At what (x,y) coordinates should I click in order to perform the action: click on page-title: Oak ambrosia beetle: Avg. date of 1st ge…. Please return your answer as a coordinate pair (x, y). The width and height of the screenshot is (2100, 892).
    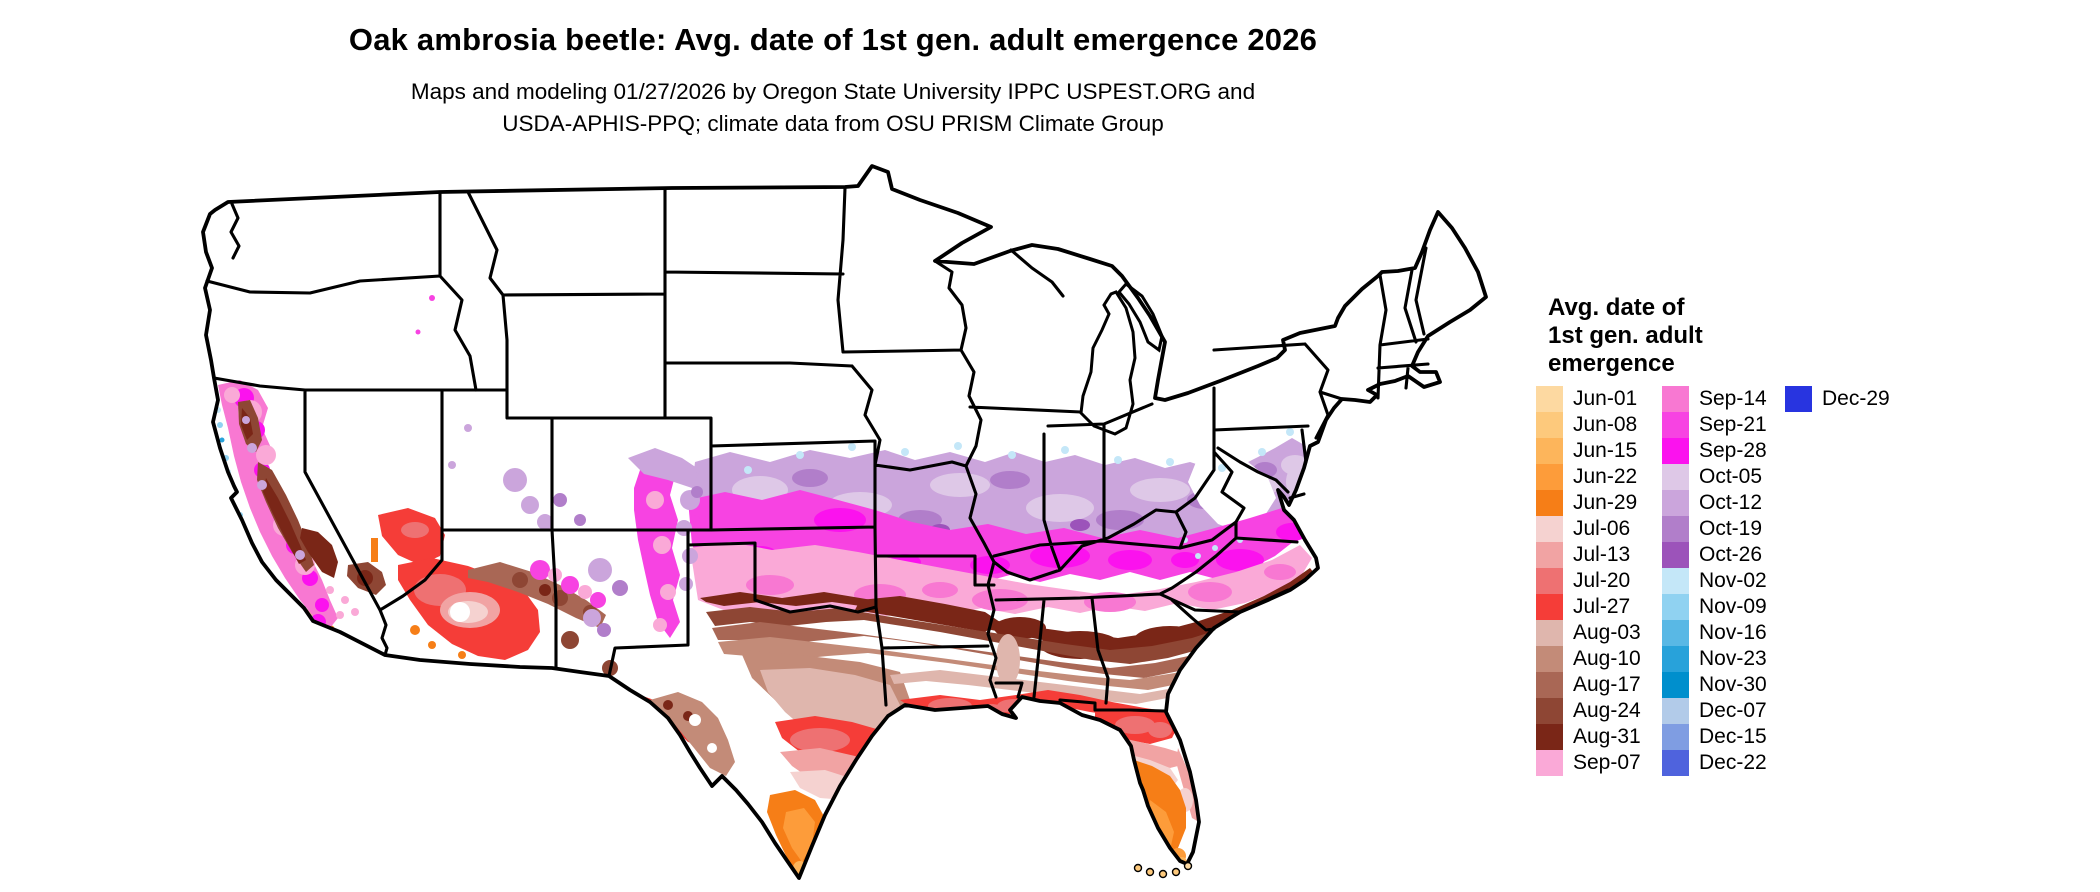
    Looking at the image, I should click on (833, 39).